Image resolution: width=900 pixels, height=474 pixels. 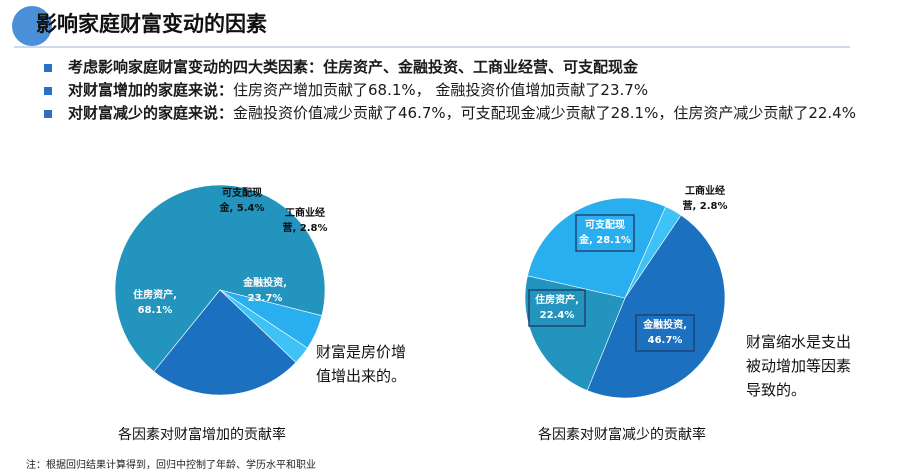 I want to click on note-line: 财富缩水是支出, so click(x=799, y=342).